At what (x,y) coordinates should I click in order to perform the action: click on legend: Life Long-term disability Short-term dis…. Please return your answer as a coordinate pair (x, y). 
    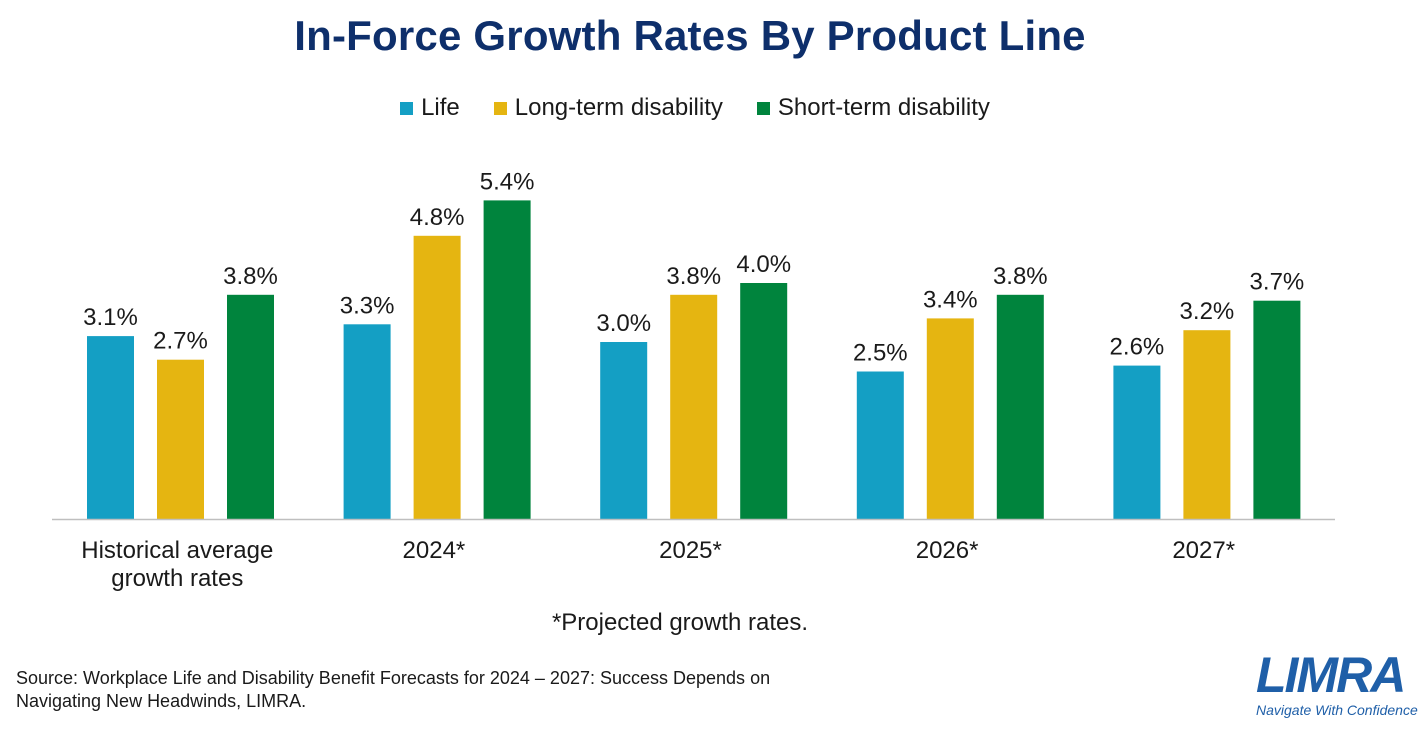
    Looking at the image, I should click on (695, 108).